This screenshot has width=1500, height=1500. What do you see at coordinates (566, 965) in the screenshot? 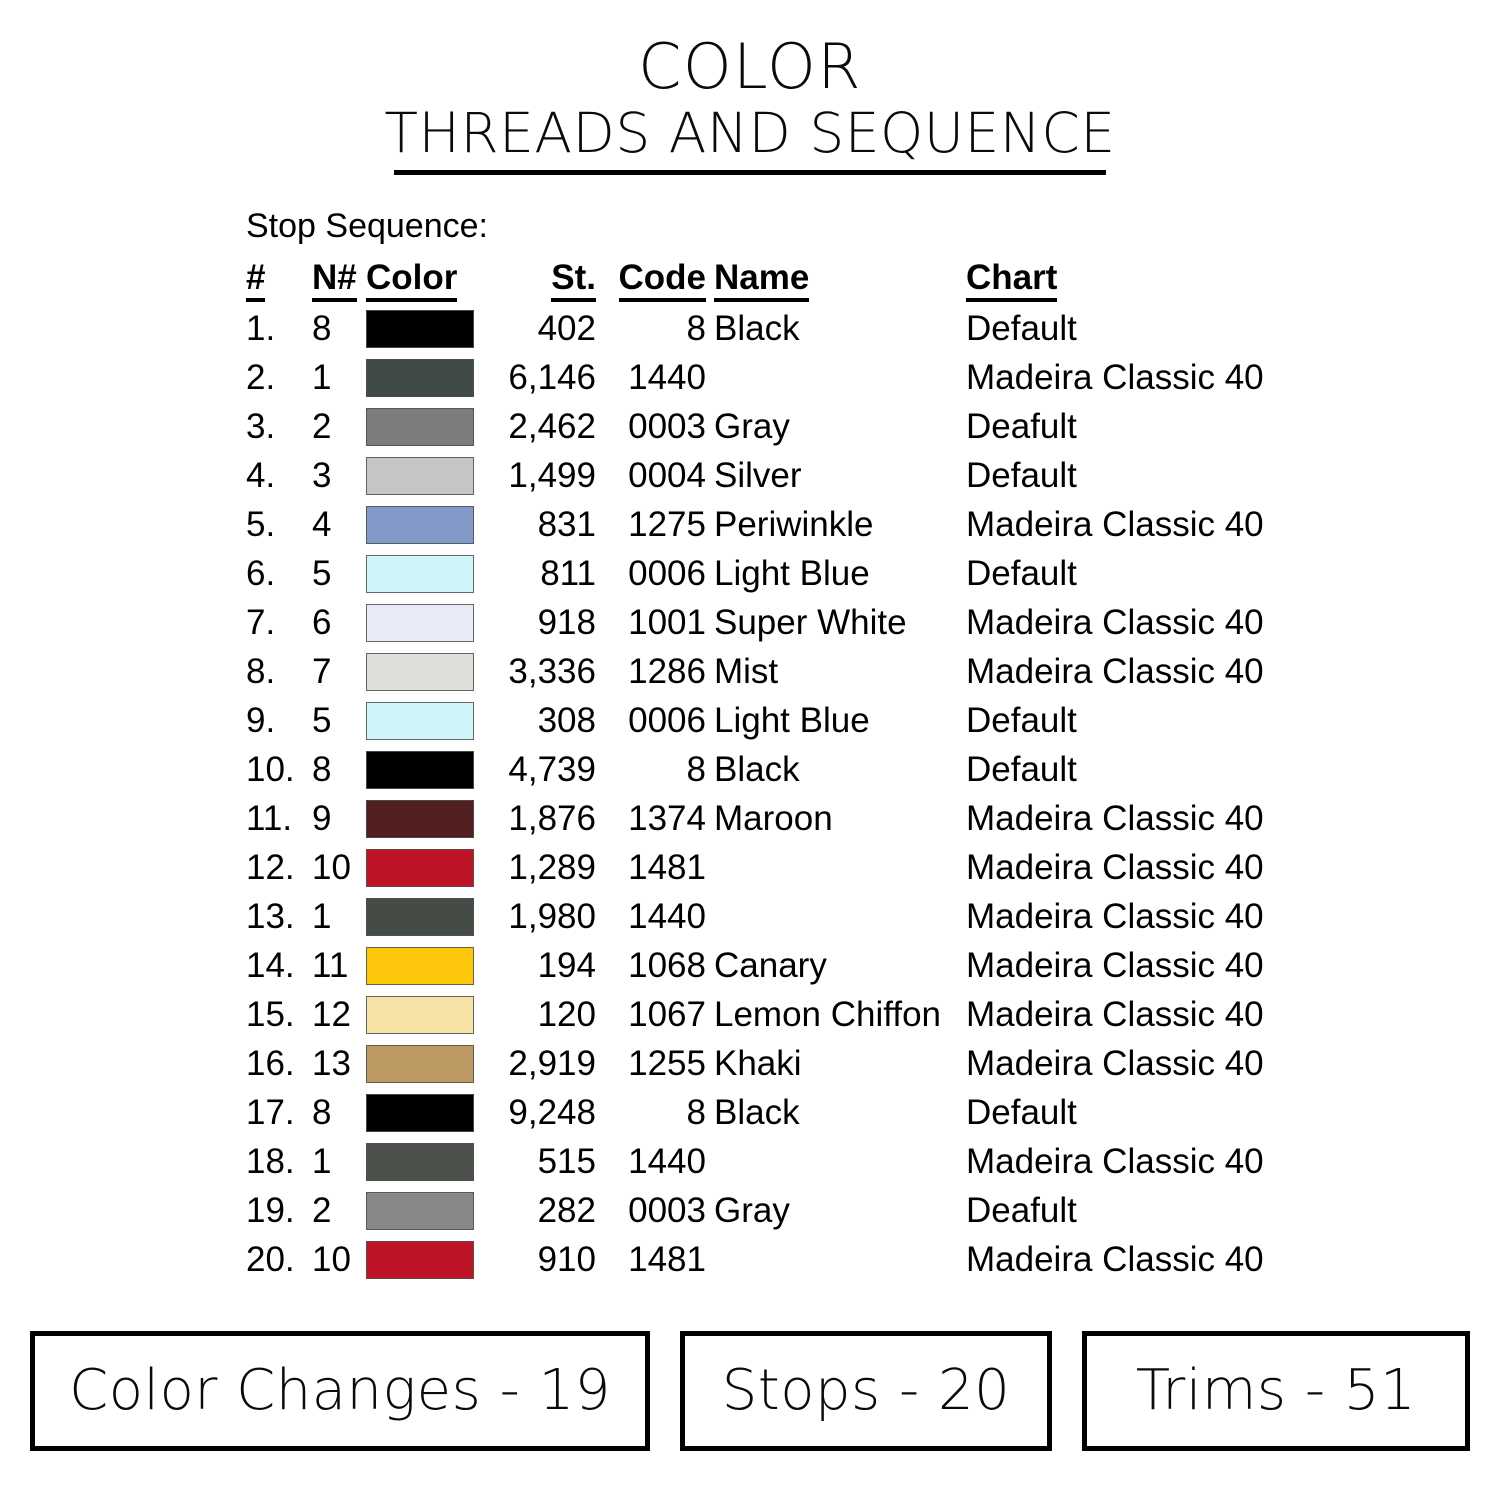
I see `row-stitches: 194` at bounding box center [566, 965].